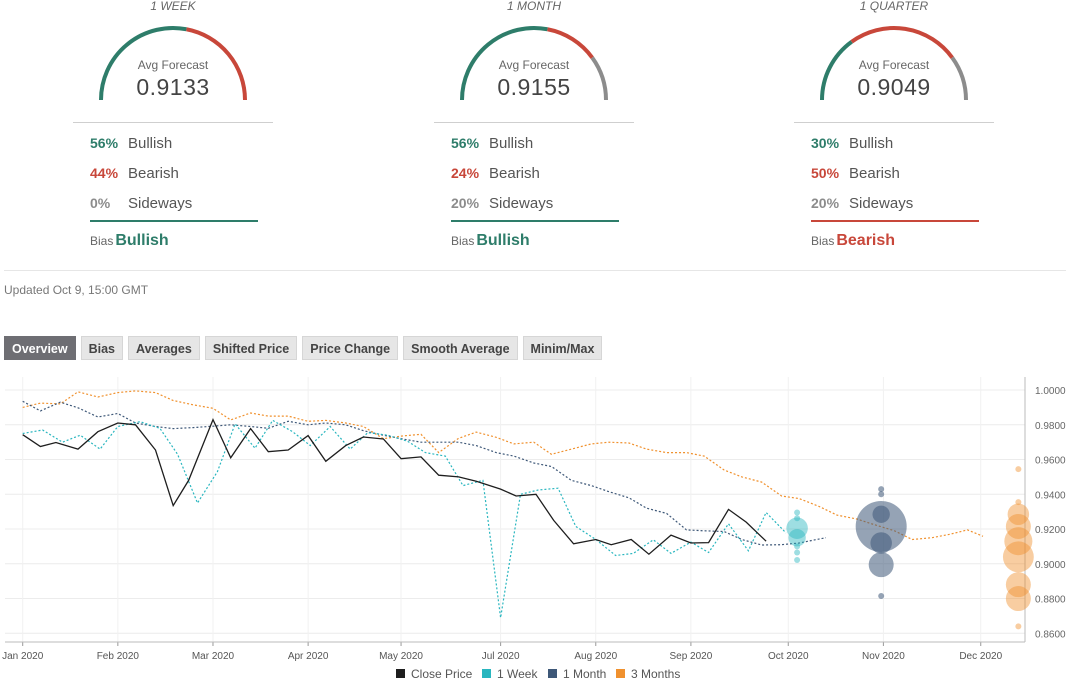 The height and width of the screenshot is (684, 1069). I want to click on bearish-percent: 24%, so click(465, 173).